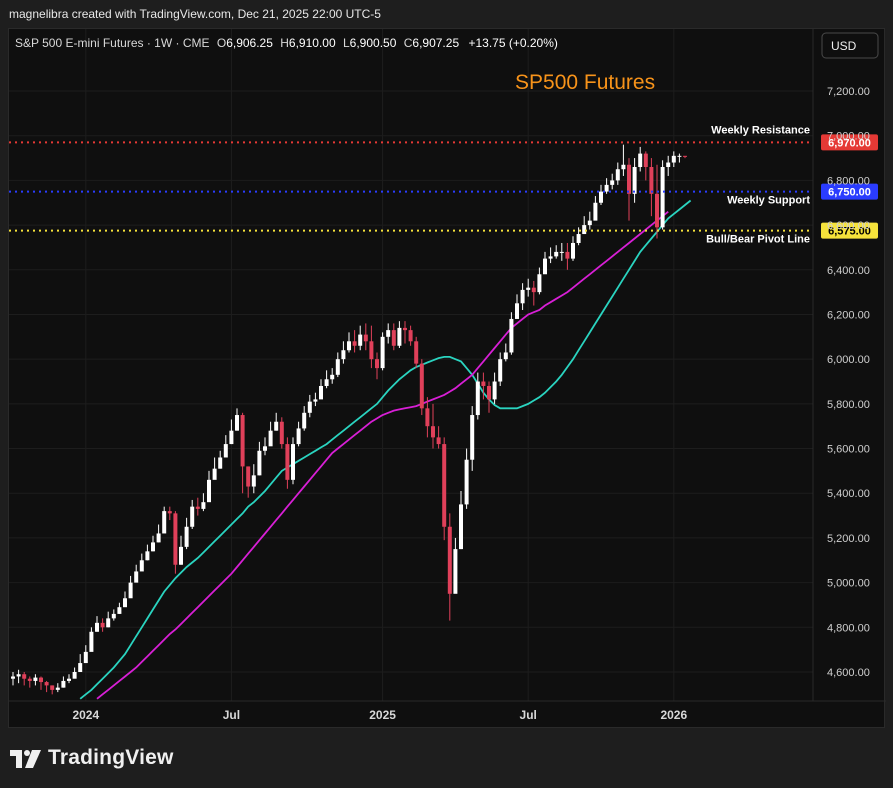 The width and height of the screenshot is (893, 788). What do you see at coordinates (844, 46) in the screenshot?
I see `currency-button-label: USD` at bounding box center [844, 46].